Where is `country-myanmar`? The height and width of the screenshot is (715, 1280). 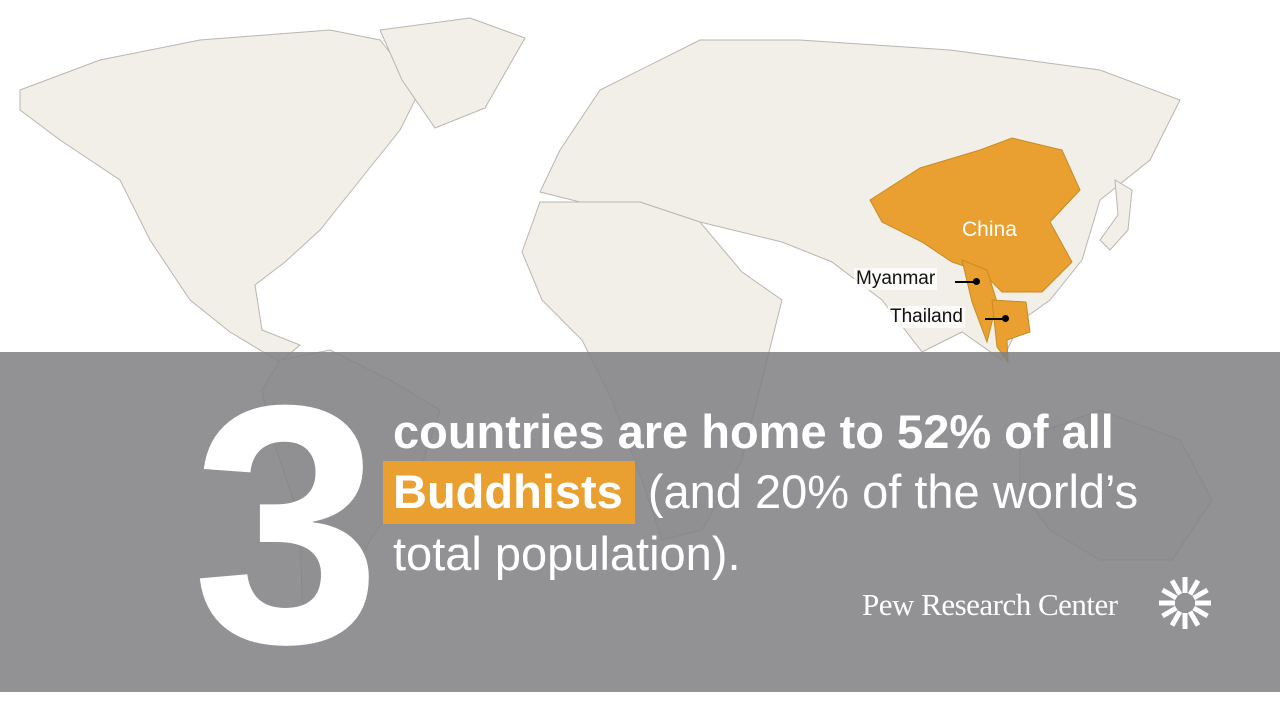
country-myanmar is located at coordinates (979, 301).